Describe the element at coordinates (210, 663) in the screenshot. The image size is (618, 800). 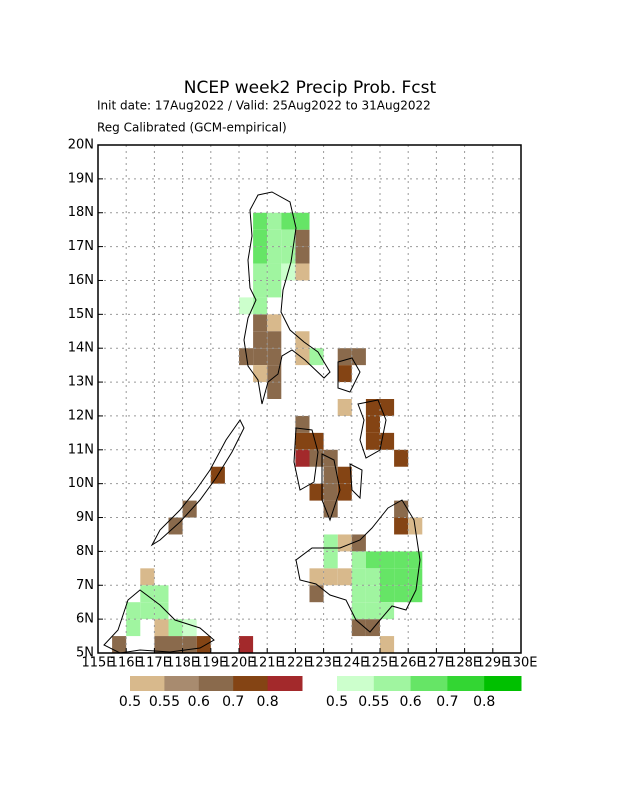
I see `x-tick-label: 119E` at that location.